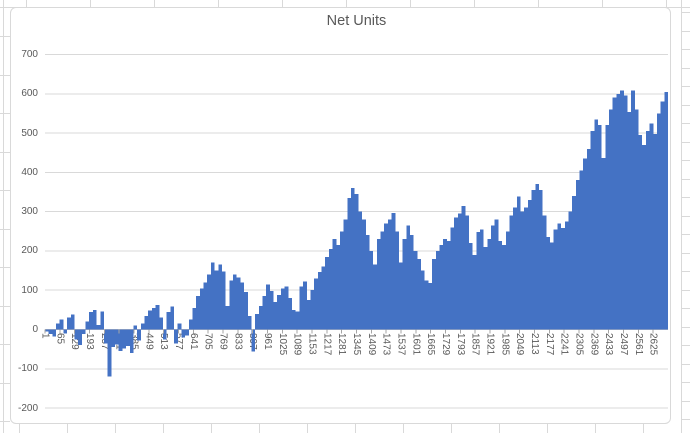 The width and height of the screenshot is (690, 433). What do you see at coordinates (475, 344) in the screenshot?
I see `x-tick-label: 1857` at bounding box center [475, 344].